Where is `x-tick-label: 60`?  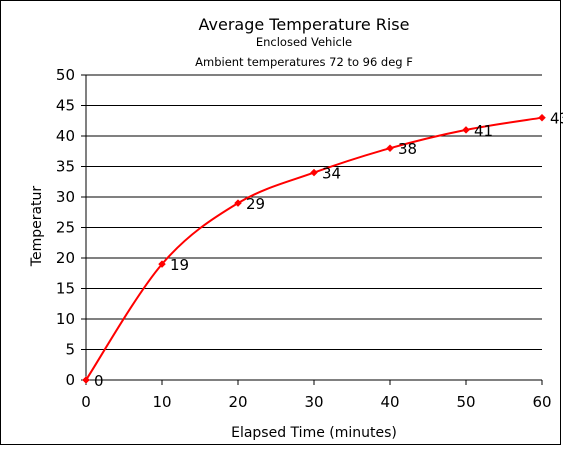
x-tick-label: 60 is located at coordinates (541, 402).